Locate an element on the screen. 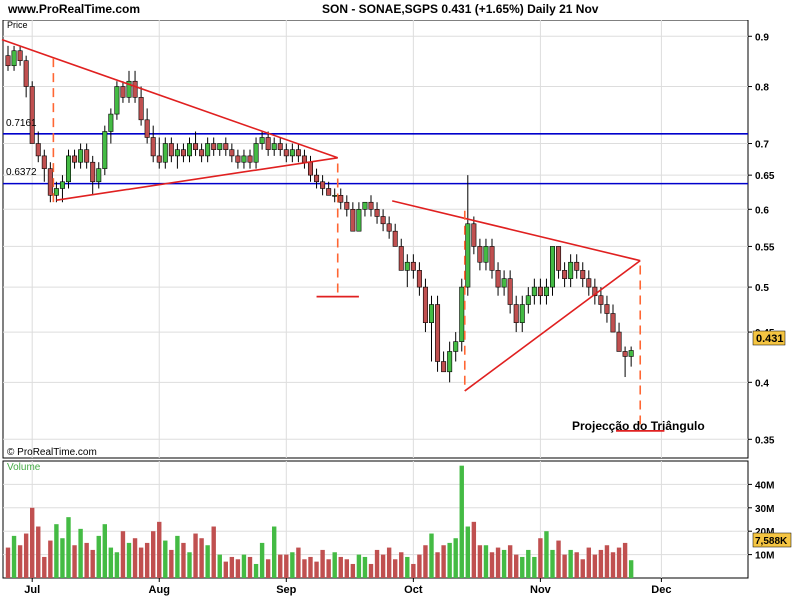  price-tick-label: 0.9 is located at coordinates (762, 37).